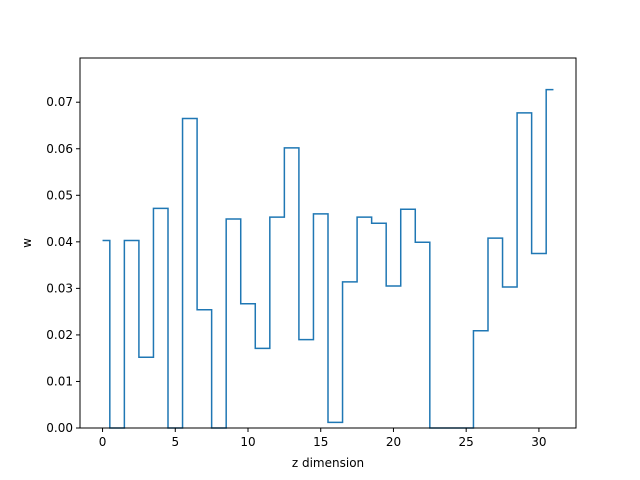  I want to click on y-tick-label: 0.00, so click(59, 428).